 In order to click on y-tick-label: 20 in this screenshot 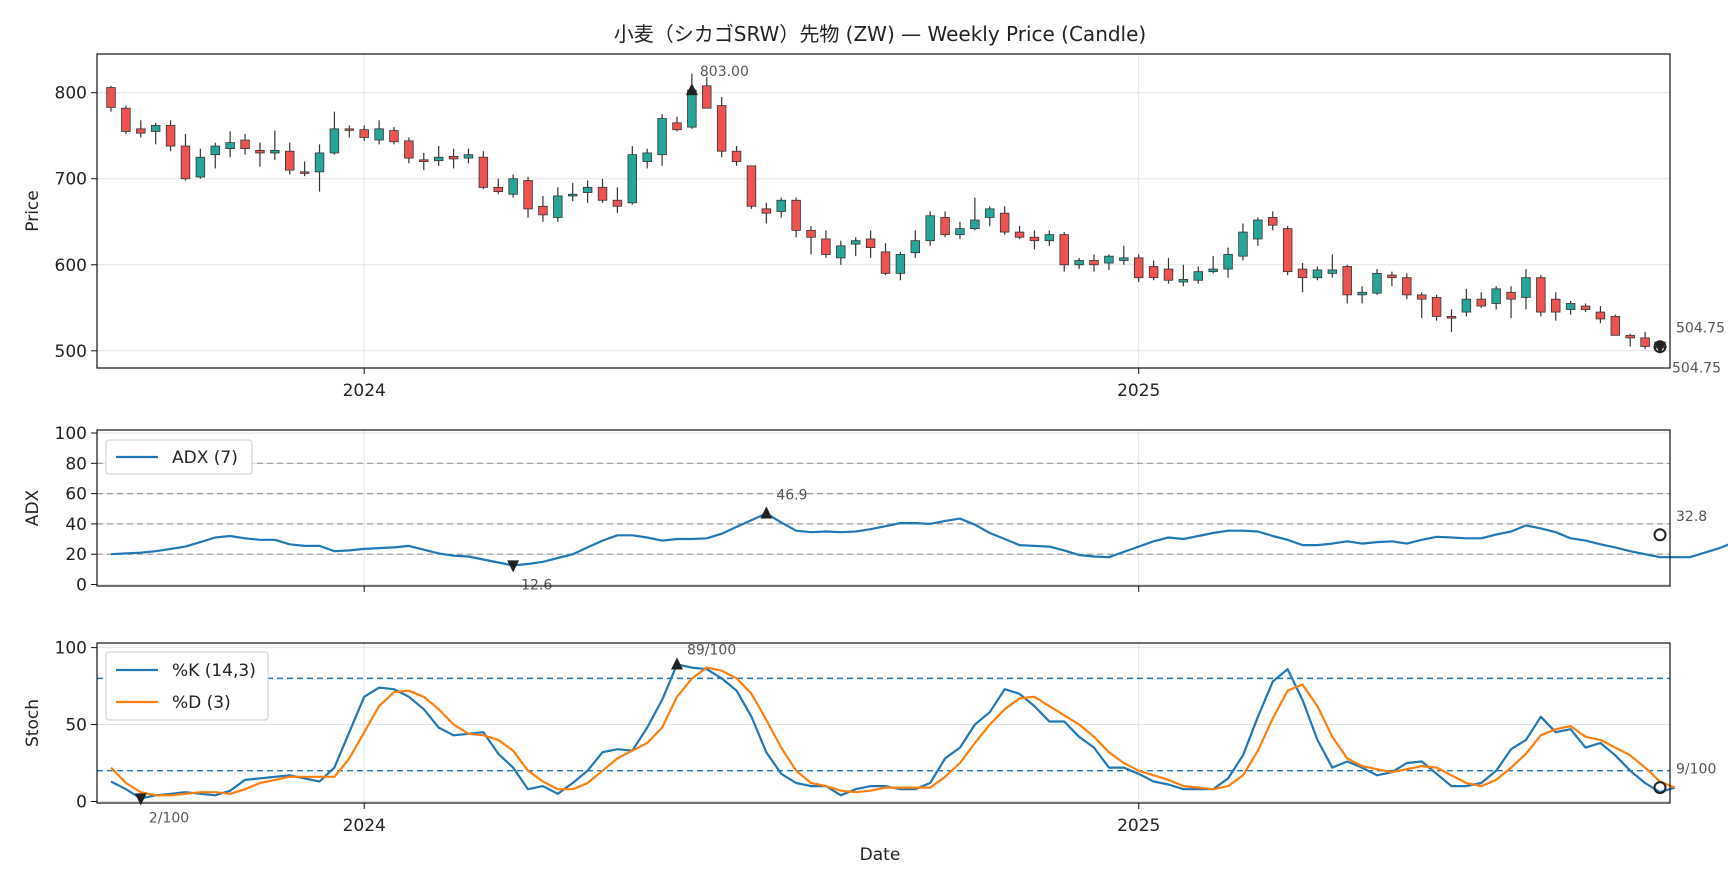, I will do `click(76, 555)`.